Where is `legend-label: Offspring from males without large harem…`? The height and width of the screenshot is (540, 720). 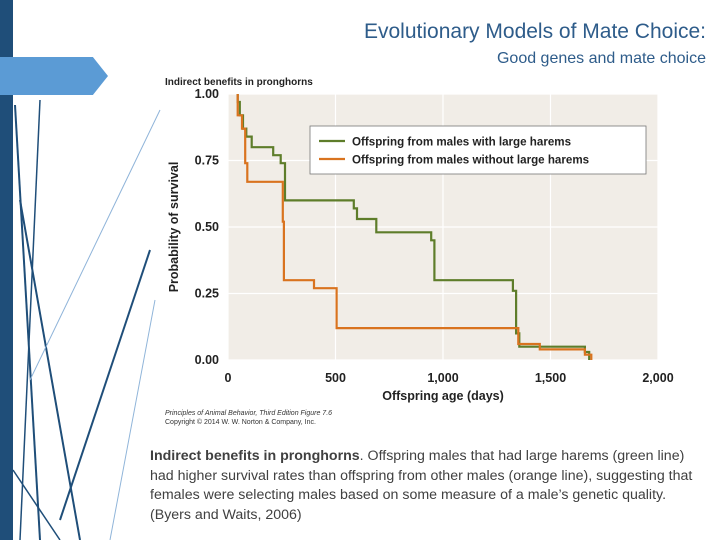 legend-label: Offspring from males without large harem… is located at coordinates (470, 160).